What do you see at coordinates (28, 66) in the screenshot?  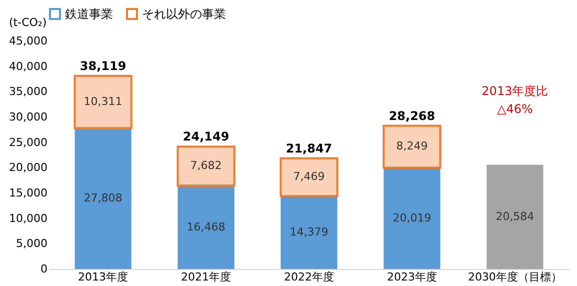 I see `y-tick-label: 40,000` at bounding box center [28, 66].